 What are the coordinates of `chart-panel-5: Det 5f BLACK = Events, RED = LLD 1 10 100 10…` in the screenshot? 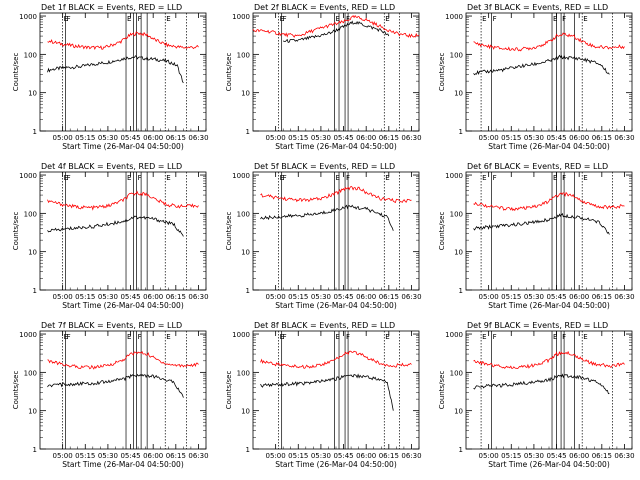 It's located at (323, 236).